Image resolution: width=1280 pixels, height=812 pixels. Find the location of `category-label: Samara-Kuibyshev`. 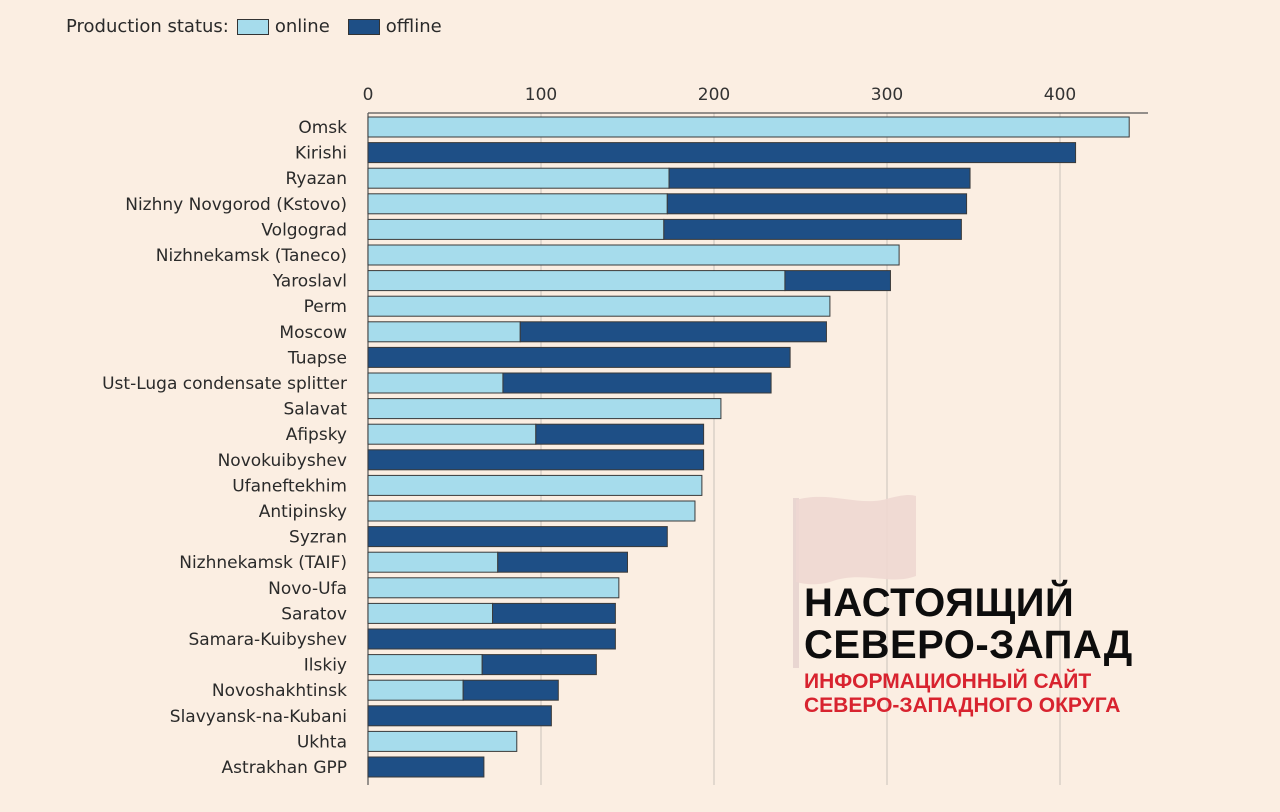

category-label: Samara-Kuibyshev is located at coordinates (267, 640).